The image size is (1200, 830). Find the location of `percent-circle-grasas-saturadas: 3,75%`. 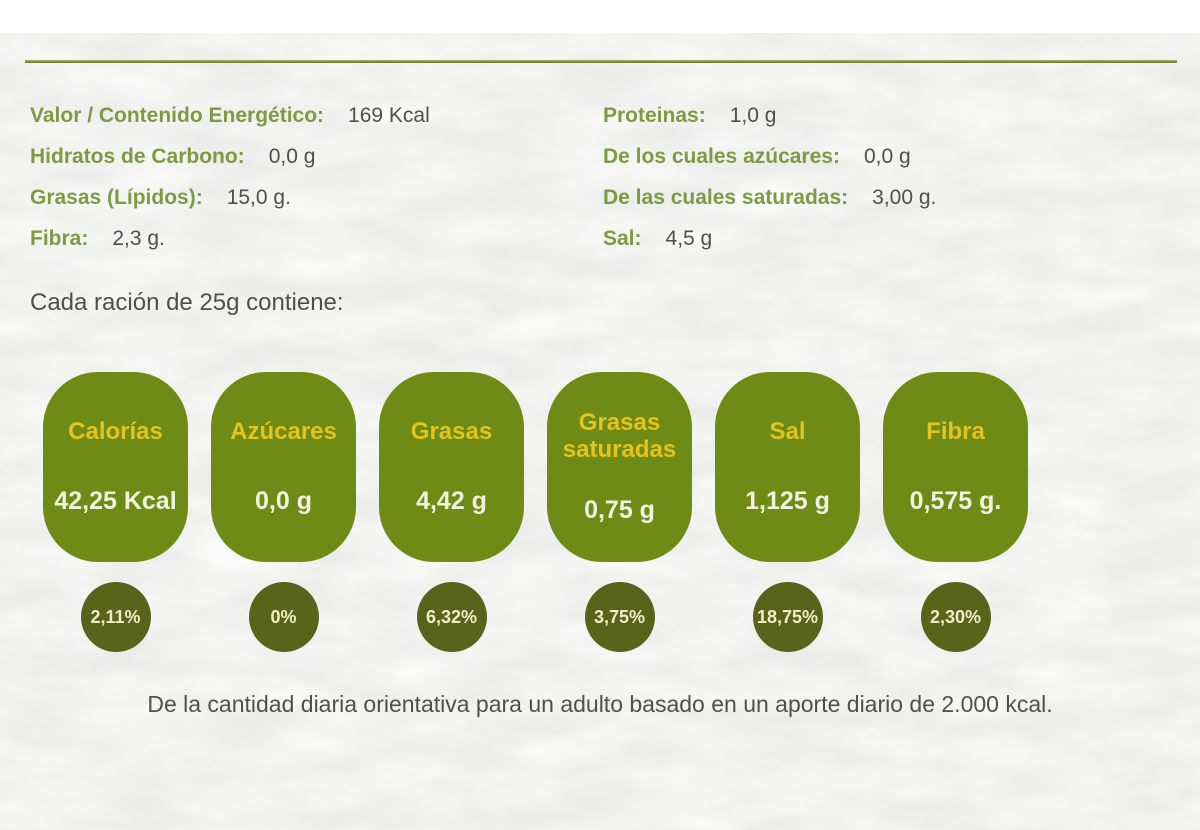

percent-circle-grasas-saturadas: 3,75% is located at coordinates (619, 617).